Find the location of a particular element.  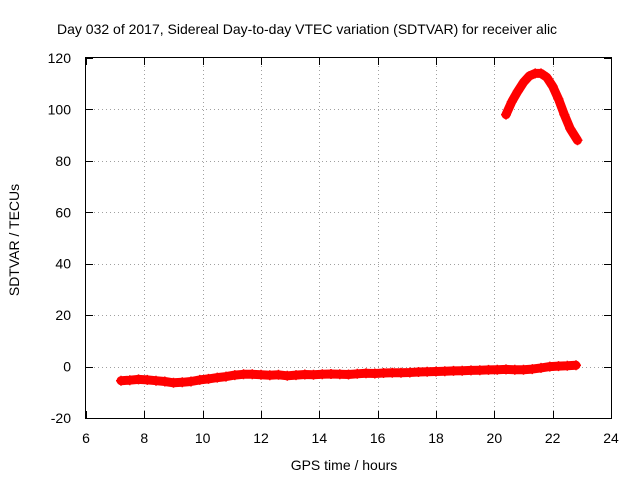

y-axis-label: SDTVAR / TECUs is located at coordinates (14, 240).